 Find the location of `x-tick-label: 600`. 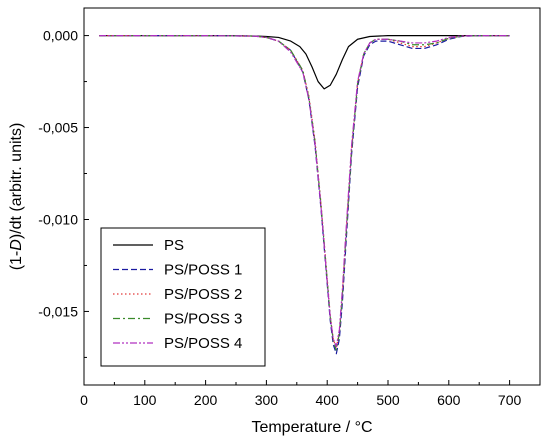

x-tick-label: 600 is located at coordinates (449, 400).